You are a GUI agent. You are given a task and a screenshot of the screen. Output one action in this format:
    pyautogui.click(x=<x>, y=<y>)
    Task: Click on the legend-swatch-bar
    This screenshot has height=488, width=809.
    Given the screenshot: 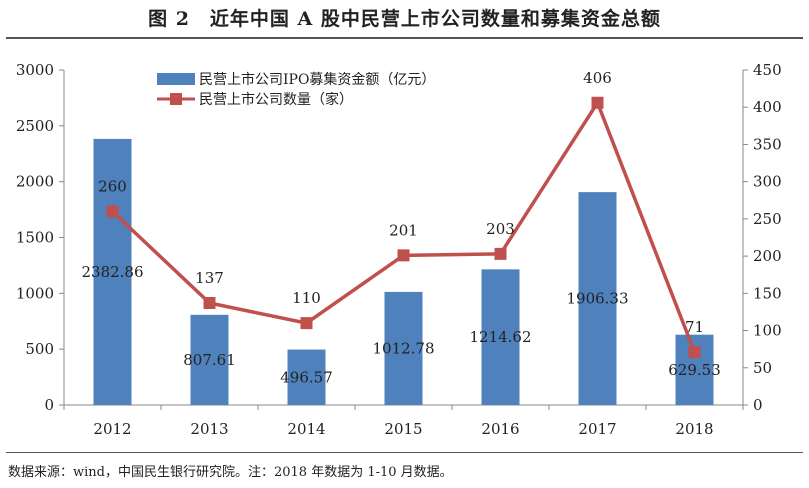 What is the action you would take?
    pyautogui.click(x=176, y=79)
    